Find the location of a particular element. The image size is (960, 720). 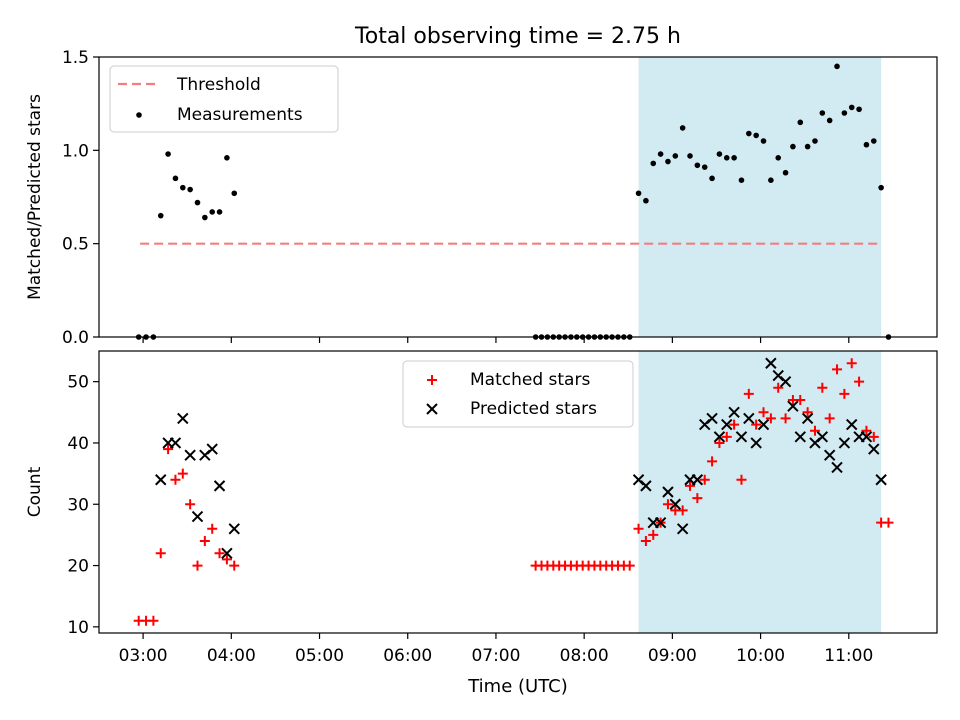

x-tick-label: 08:00 is located at coordinates (584, 656).